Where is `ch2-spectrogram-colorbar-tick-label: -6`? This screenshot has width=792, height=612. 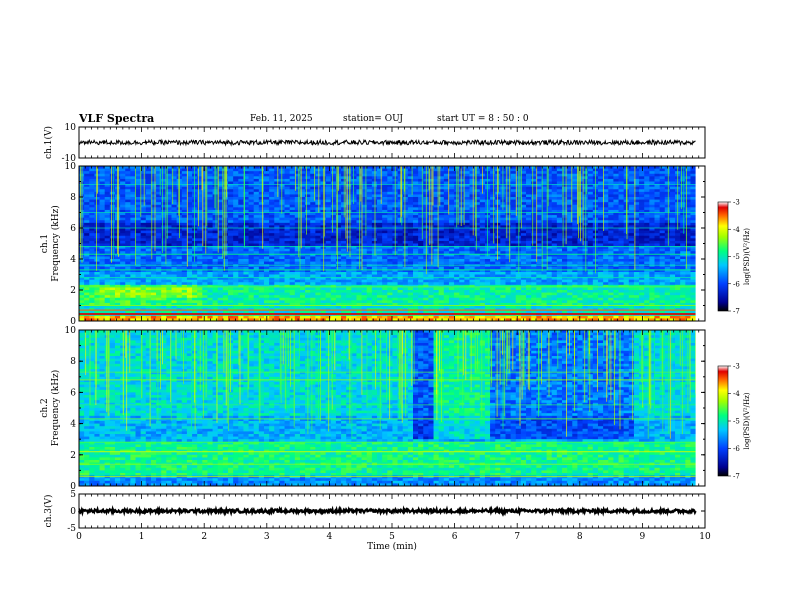 ch2-spectrogram-colorbar-tick-label: -6 is located at coordinates (736, 449).